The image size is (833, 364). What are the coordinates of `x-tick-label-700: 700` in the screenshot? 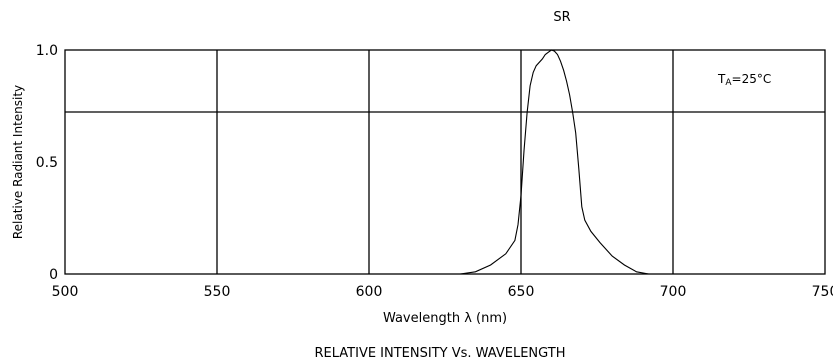 It's located at (673, 292).